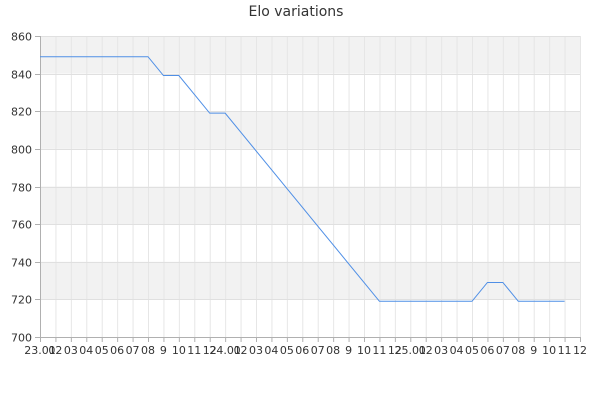  Describe the element at coordinates (21, 338) in the screenshot. I see `y-tick-label: 700` at that location.